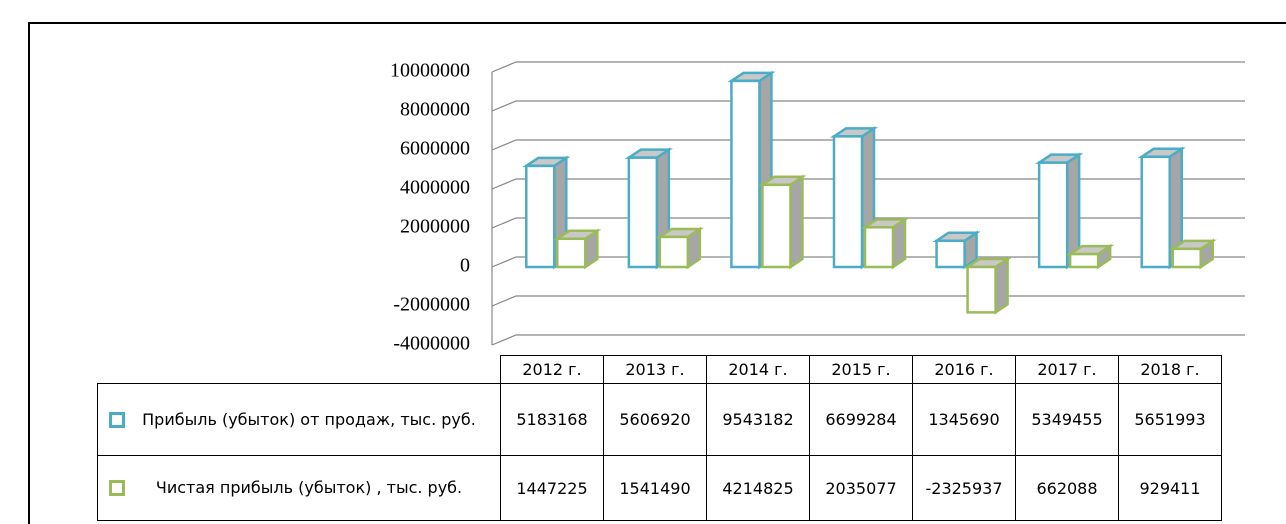  What do you see at coordinates (861, 419) in the screenshot?
I see `value-cell: 6699284` at bounding box center [861, 419].